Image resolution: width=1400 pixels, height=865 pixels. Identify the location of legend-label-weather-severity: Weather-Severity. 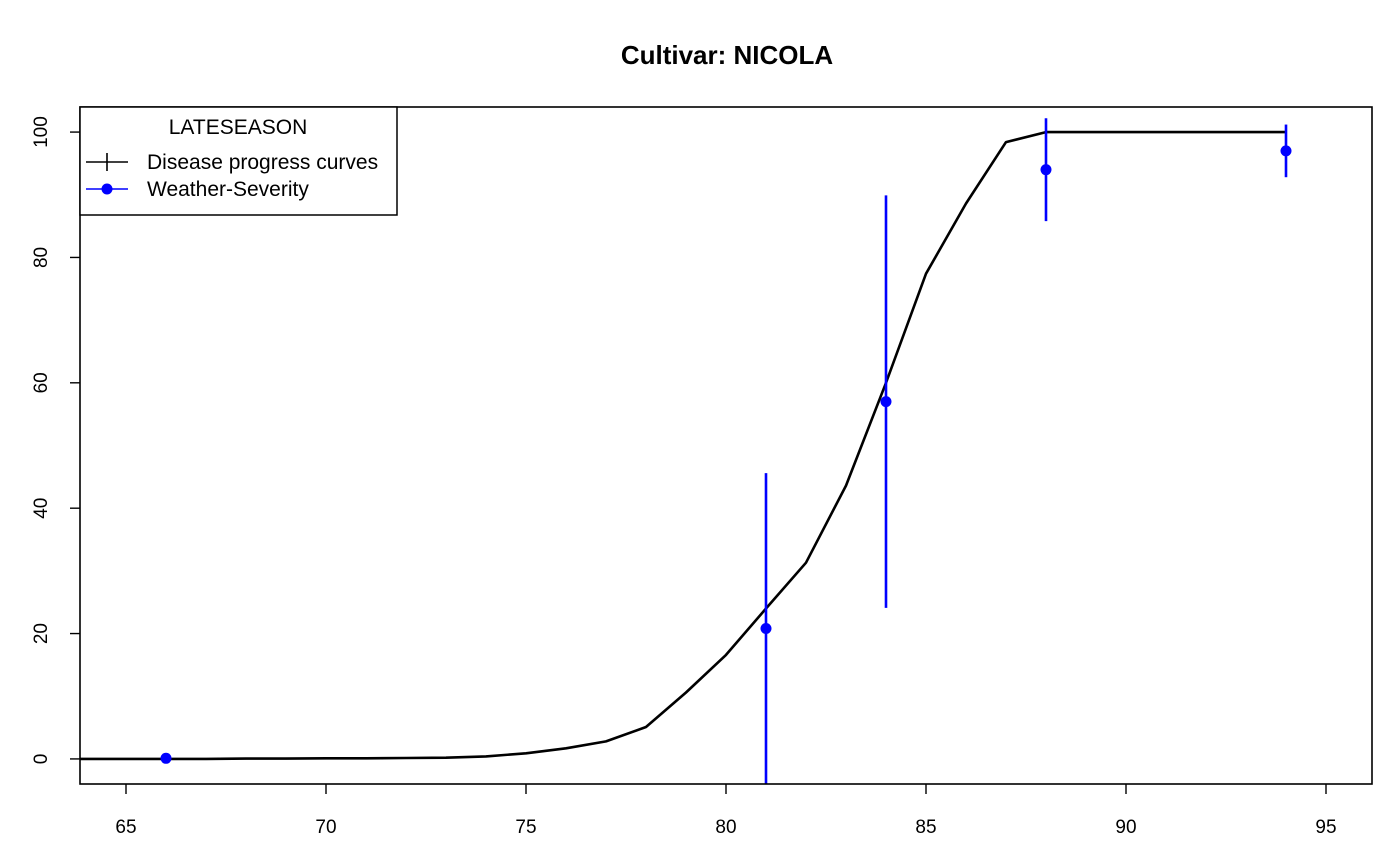
(228, 189).